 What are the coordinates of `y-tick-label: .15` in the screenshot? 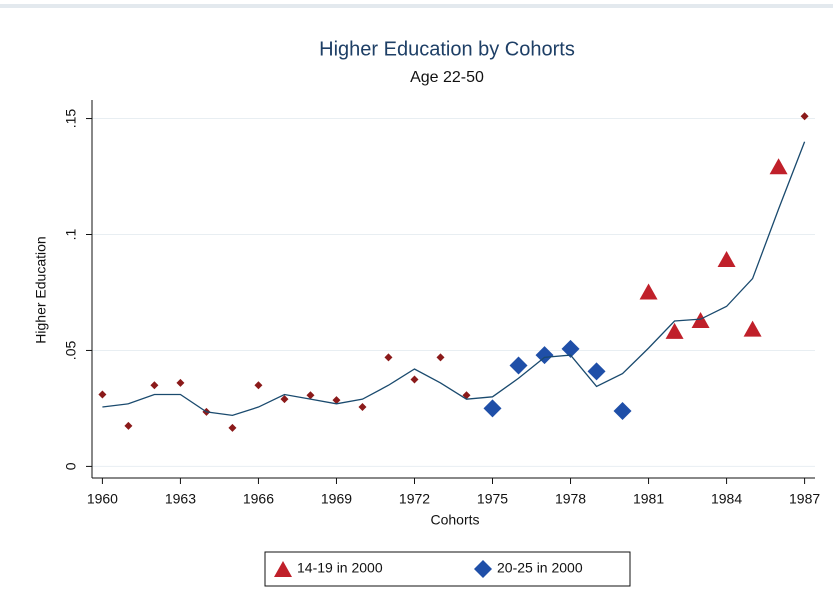 It's located at (71, 119).